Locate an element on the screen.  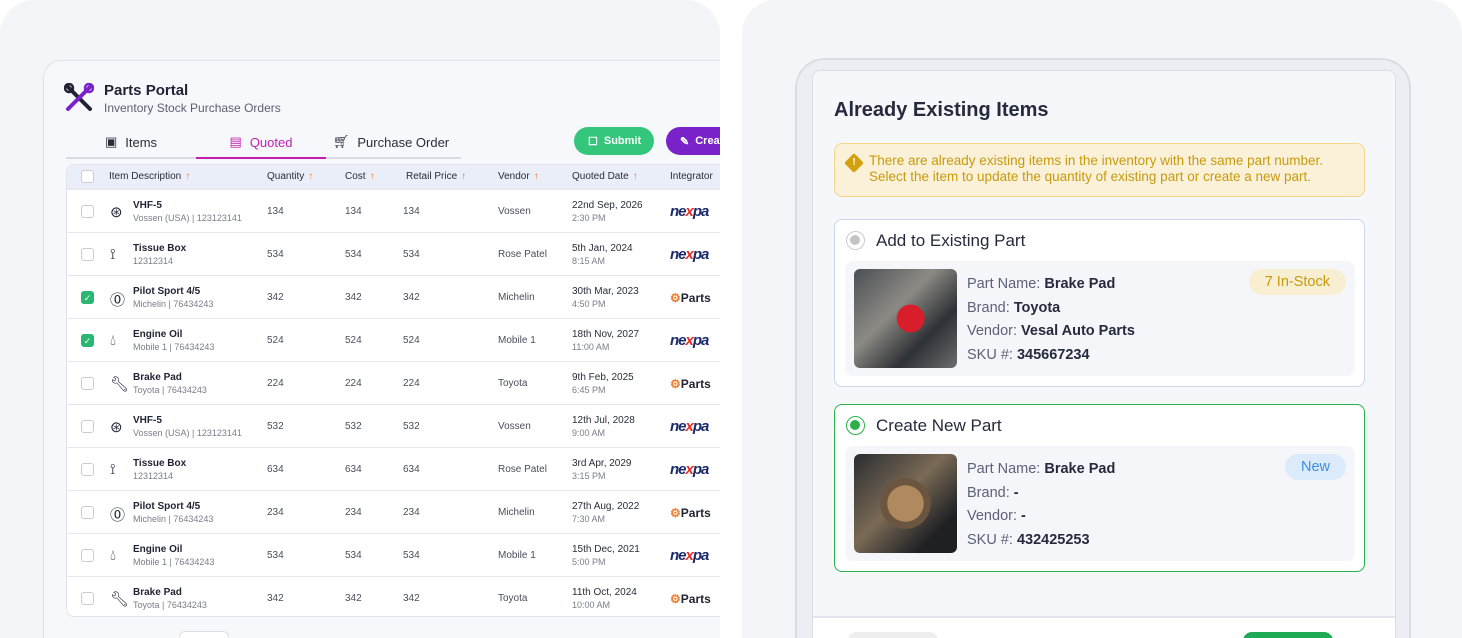
cart-icon: 🛒︎ is located at coordinates (341, 141).